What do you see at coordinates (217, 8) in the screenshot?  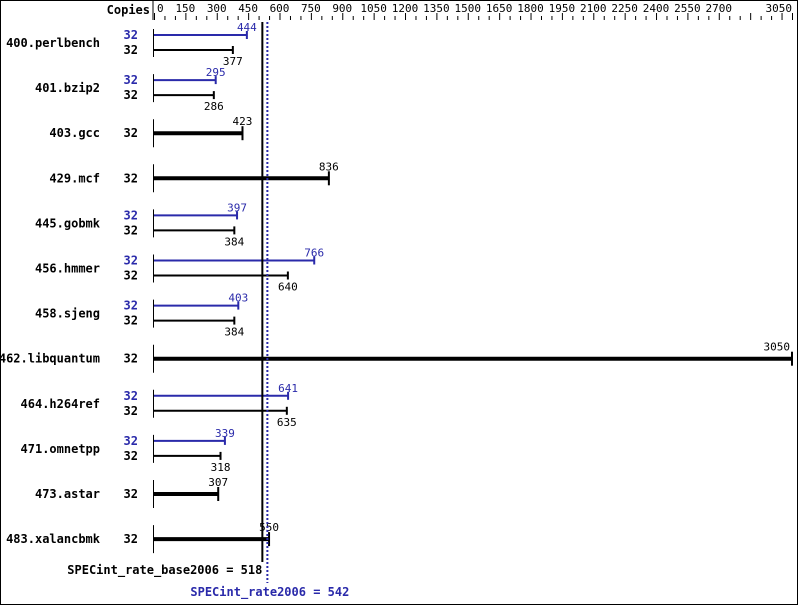 I see `tick-label: 300` at bounding box center [217, 8].